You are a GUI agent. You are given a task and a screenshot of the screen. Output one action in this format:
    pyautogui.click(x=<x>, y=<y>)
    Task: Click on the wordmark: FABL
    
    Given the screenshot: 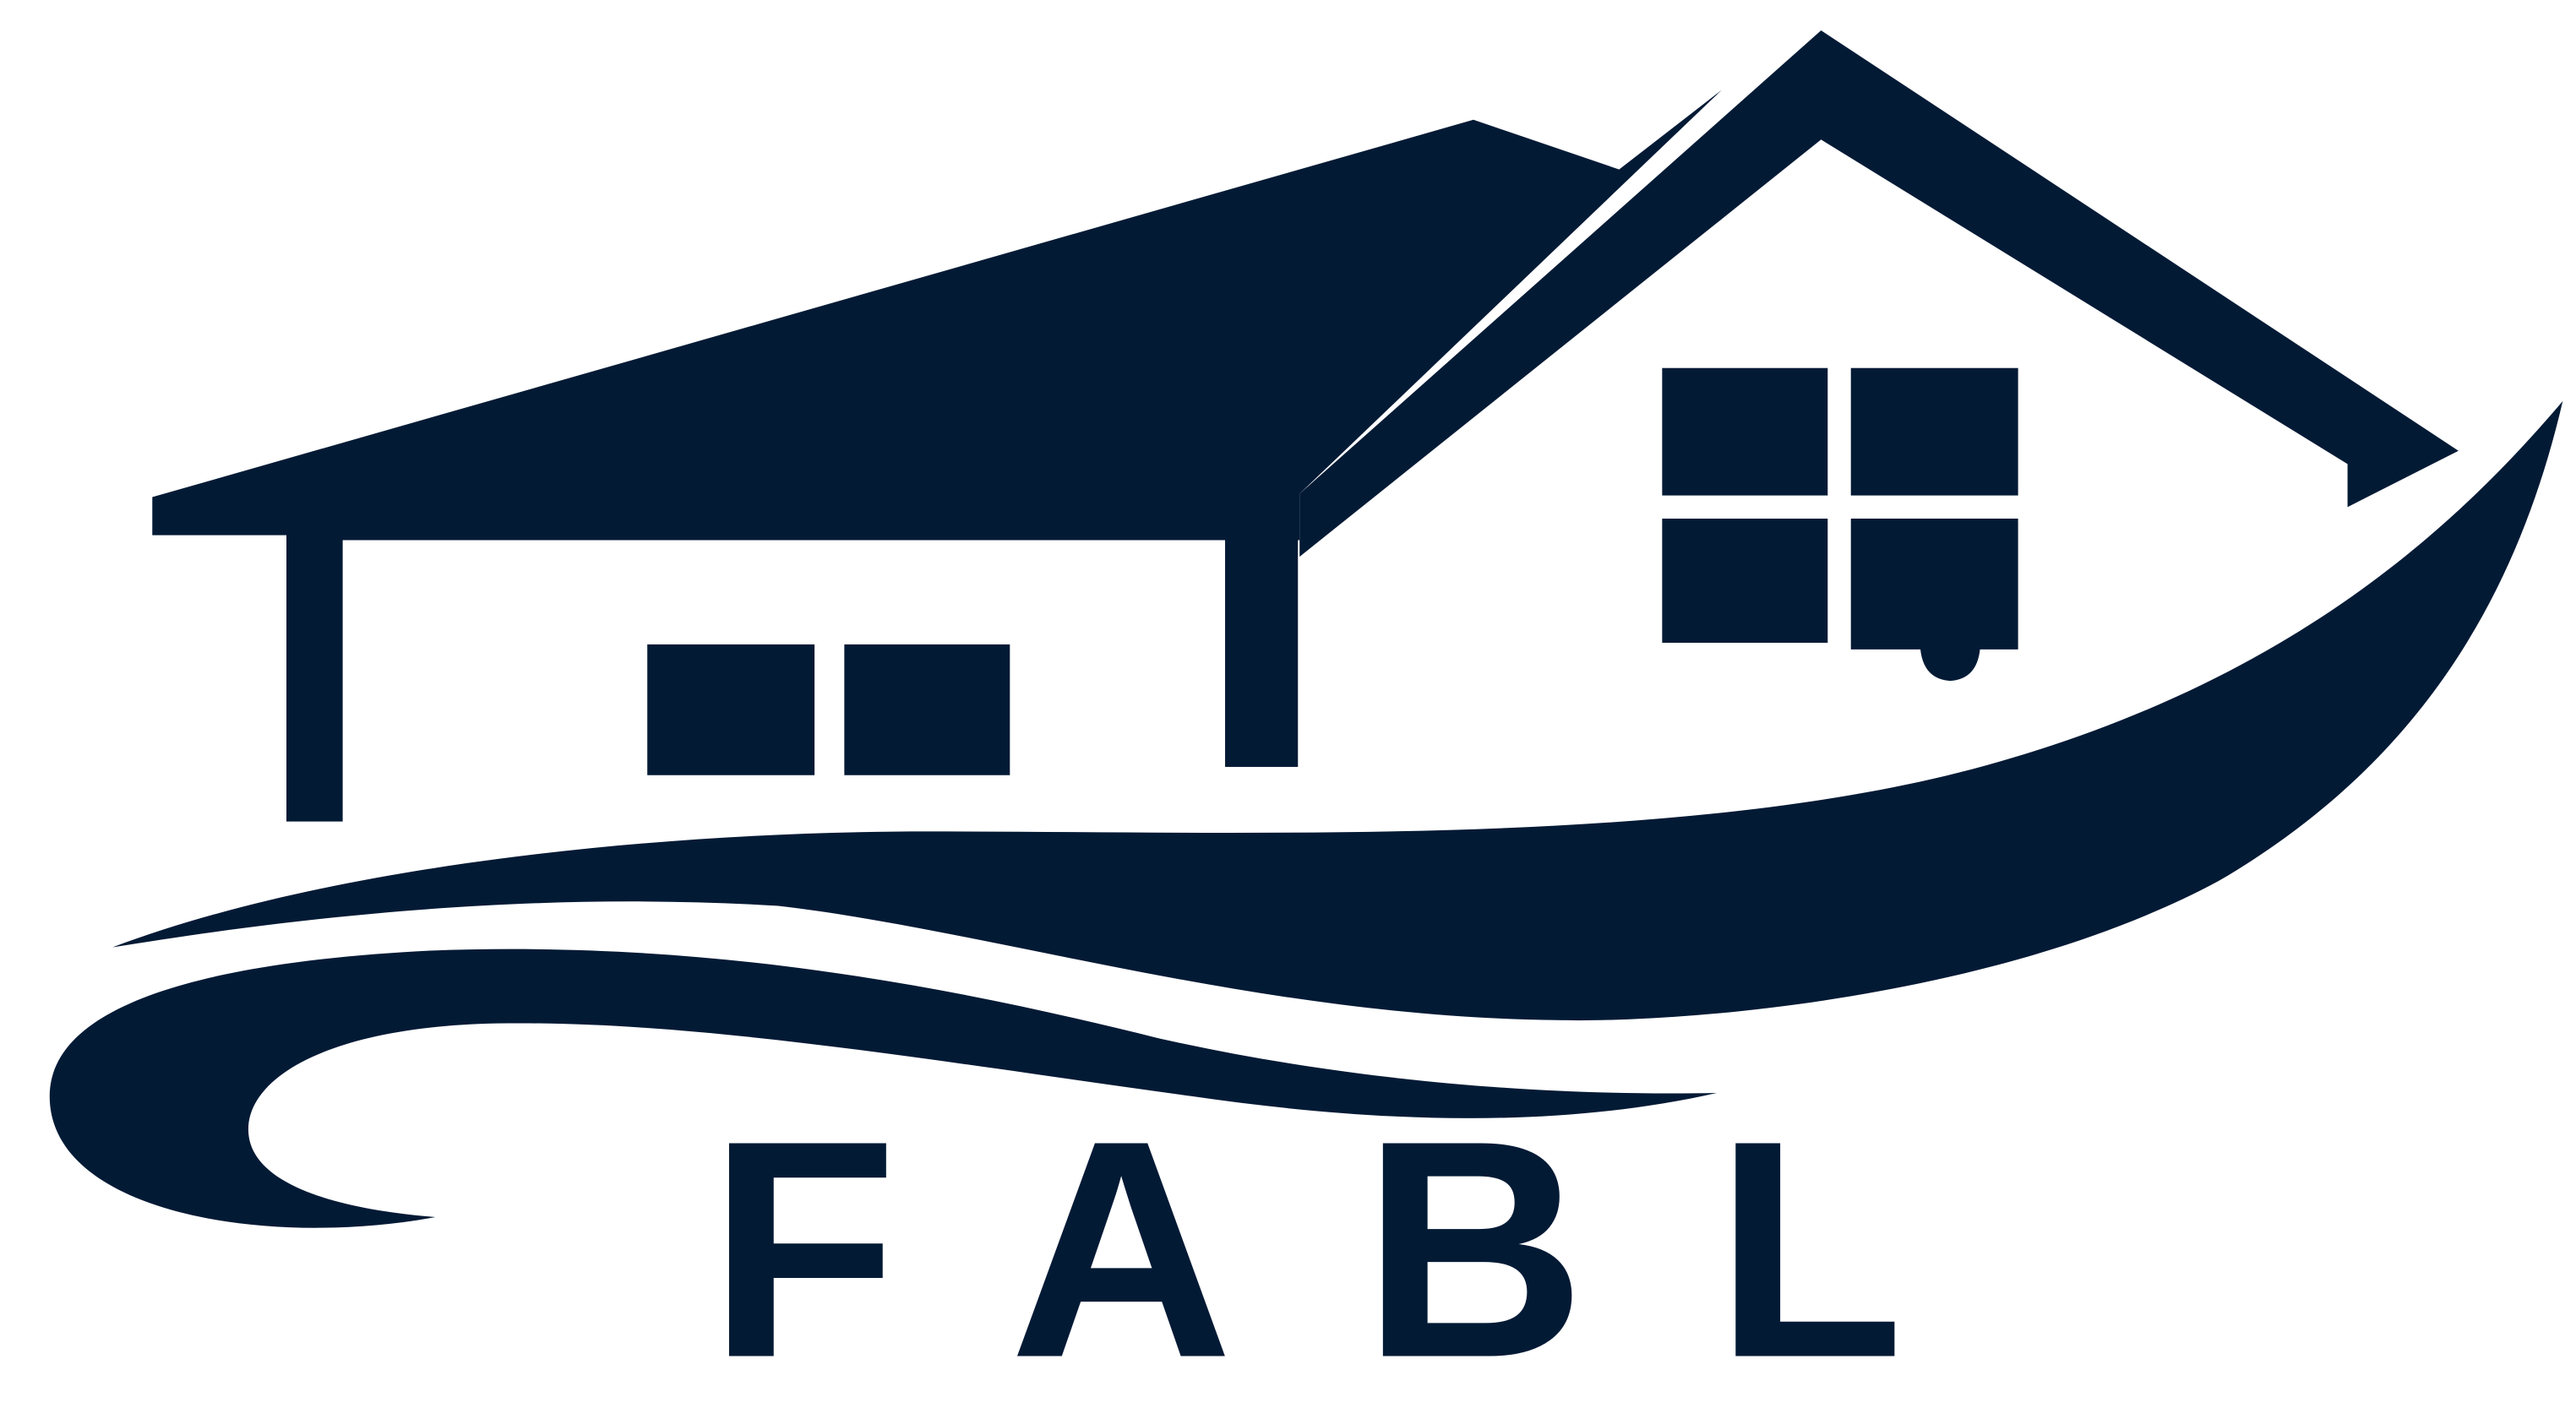 What is the action you would take?
    pyautogui.click(x=1370, y=1242)
    